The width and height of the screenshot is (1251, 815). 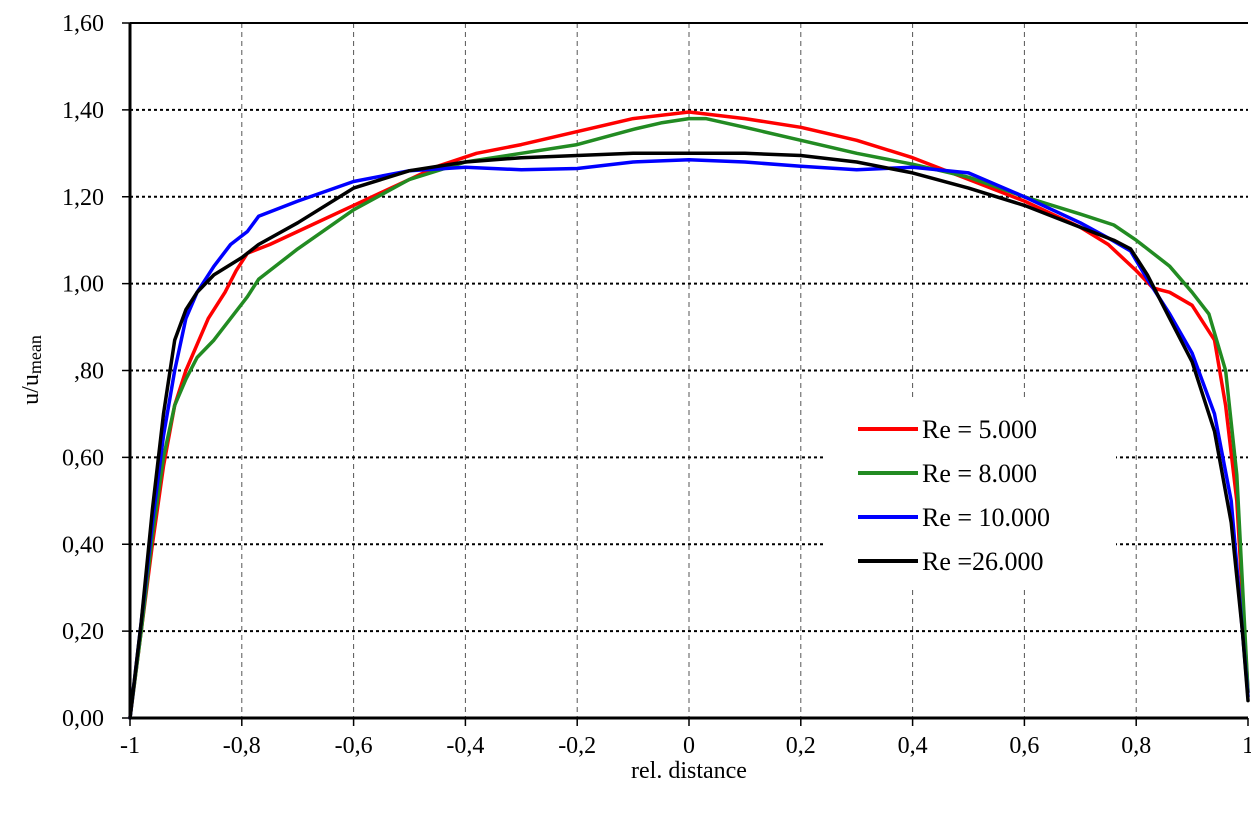 What do you see at coordinates (983, 561) in the screenshot?
I see `legend-label: Re =26.000` at bounding box center [983, 561].